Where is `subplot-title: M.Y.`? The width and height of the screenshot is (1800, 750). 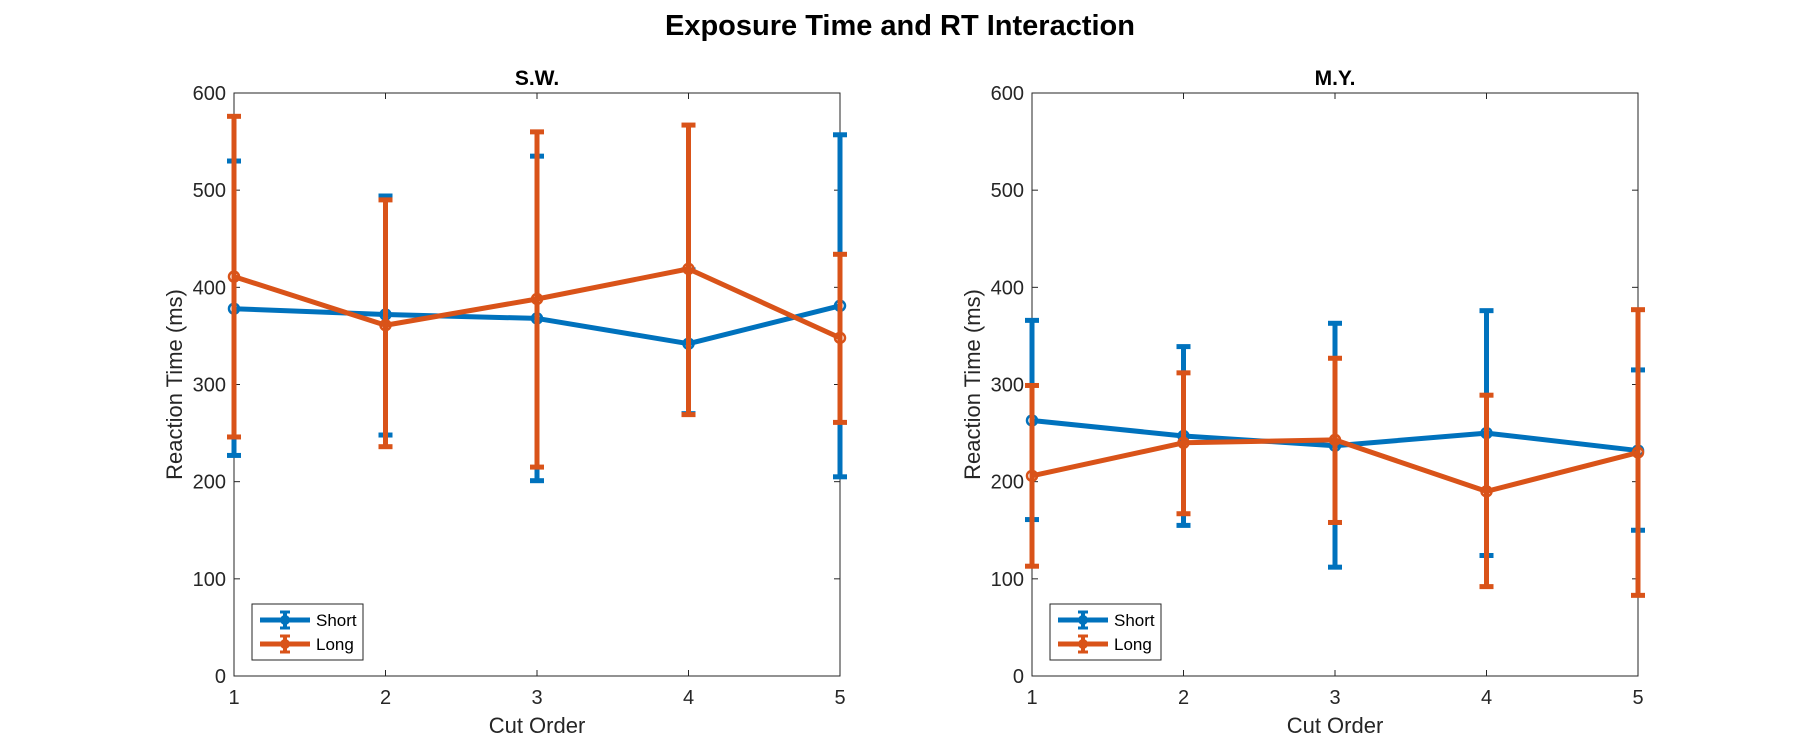
subplot-title: M.Y. is located at coordinates (1335, 78).